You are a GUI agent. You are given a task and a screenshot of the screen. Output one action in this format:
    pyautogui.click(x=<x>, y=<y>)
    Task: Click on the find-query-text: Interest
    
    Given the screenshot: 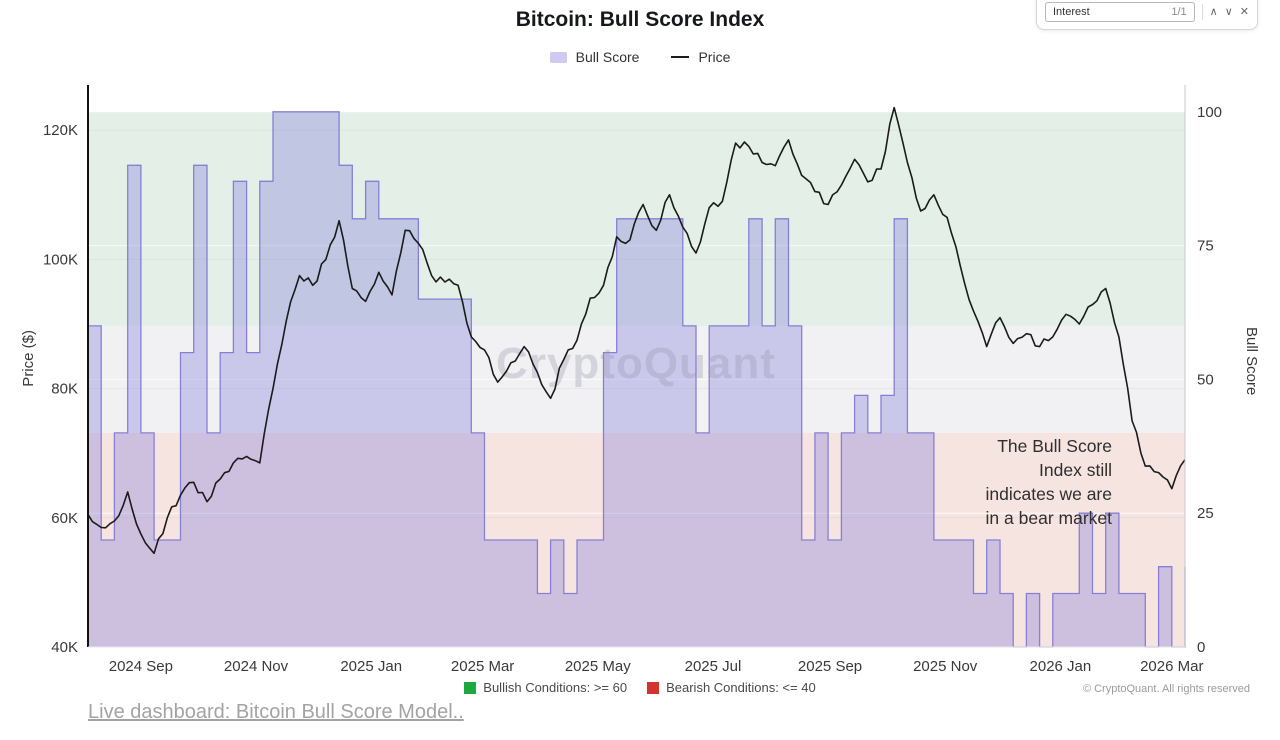 What is the action you would take?
    pyautogui.click(x=1071, y=12)
    